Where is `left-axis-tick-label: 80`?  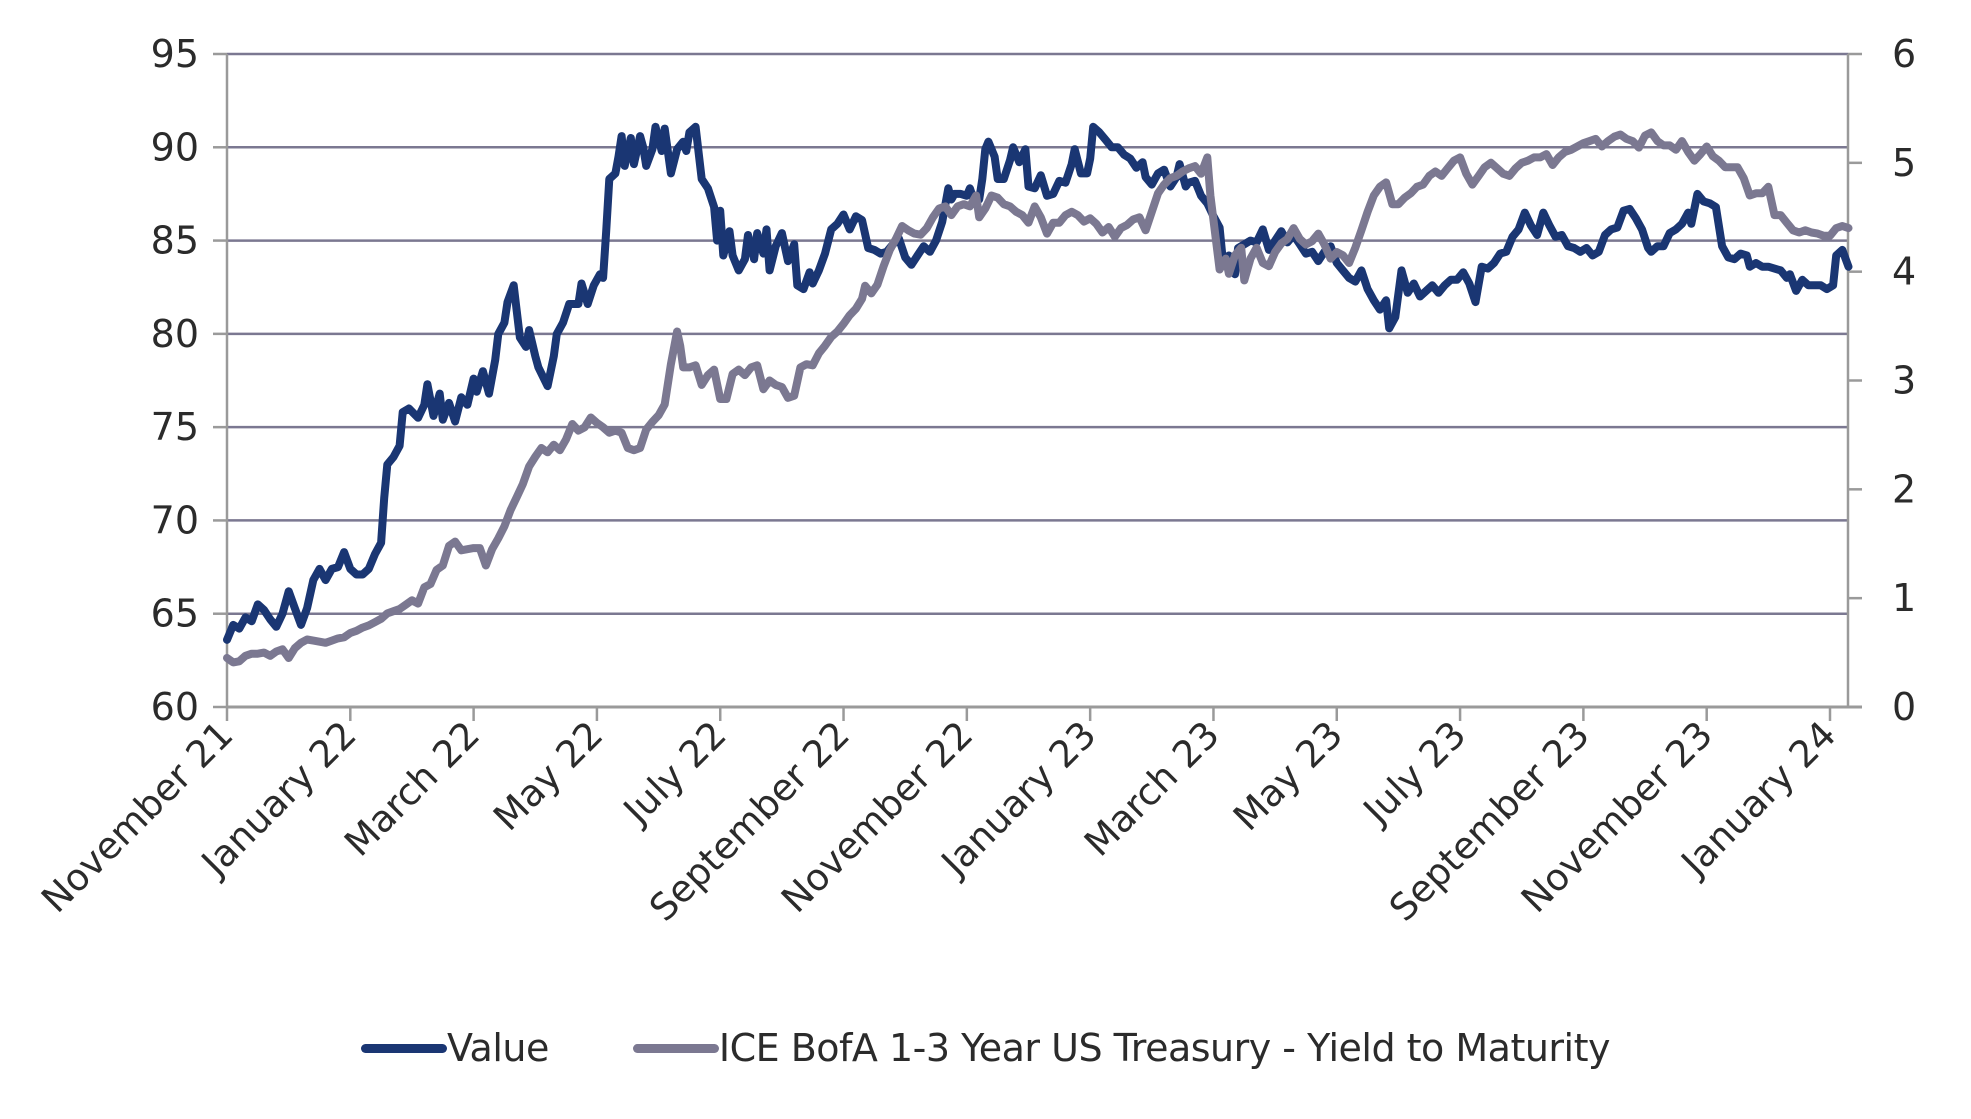 left-axis-tick-label: 80 is located at coordinates (175, 334).